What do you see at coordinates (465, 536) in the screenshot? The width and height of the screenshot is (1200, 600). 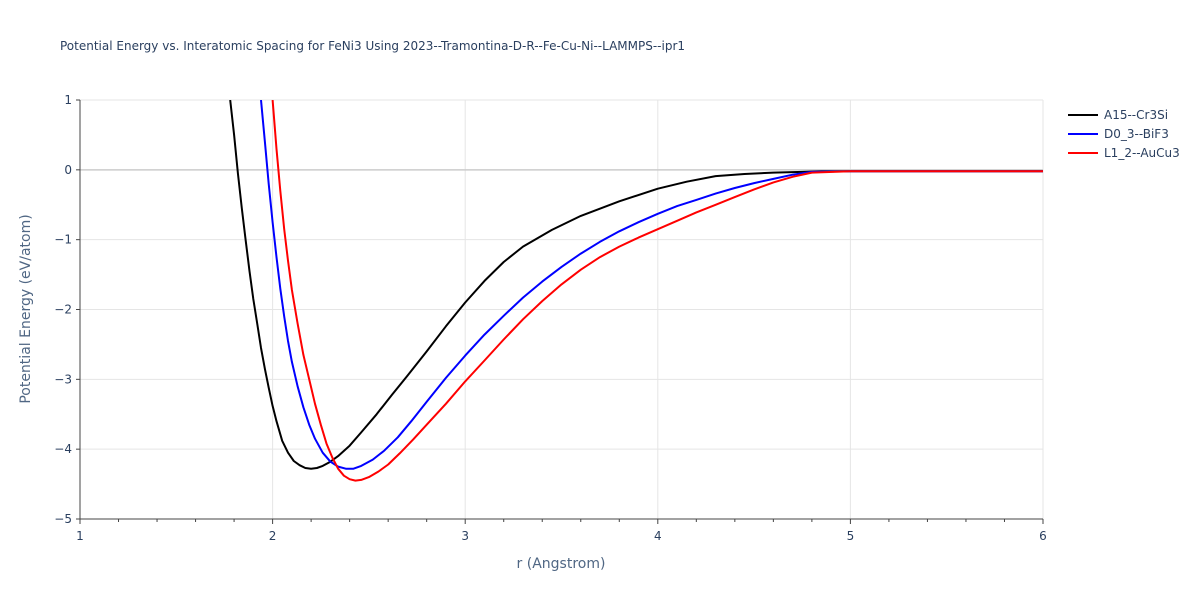 I see `x-tick-label: 3` at bounding box center [465, 536].